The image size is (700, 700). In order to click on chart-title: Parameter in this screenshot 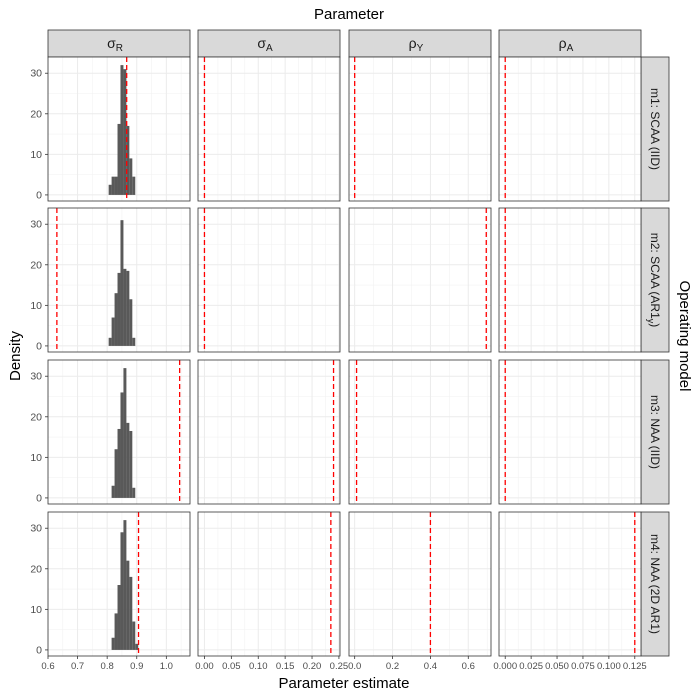, I will do `click(349, 14)`.